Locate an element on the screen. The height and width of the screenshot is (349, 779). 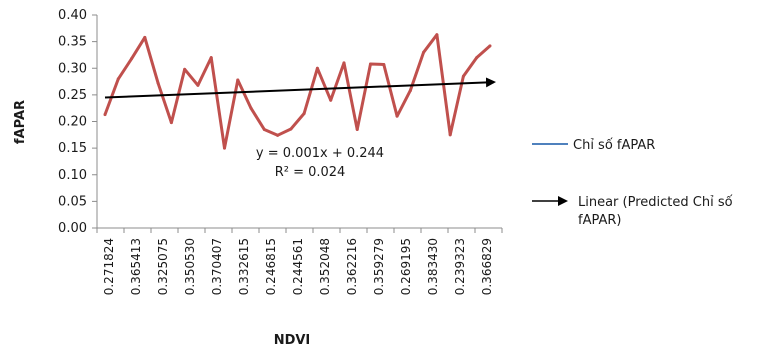
y-tick-label: 0.40 is located at coordinates (72, 15).